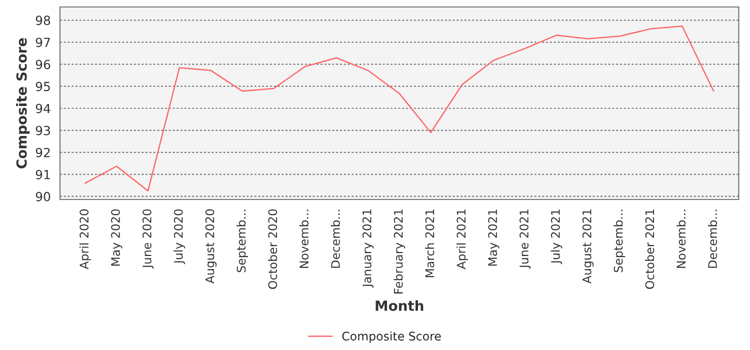 Image resolution: width=750 pixels, height=350 pixels. What do you see at coordinates (23, 103) in the screenshot?
I see `y-axis-title: Composite Score` at bounding box center [23, 103].